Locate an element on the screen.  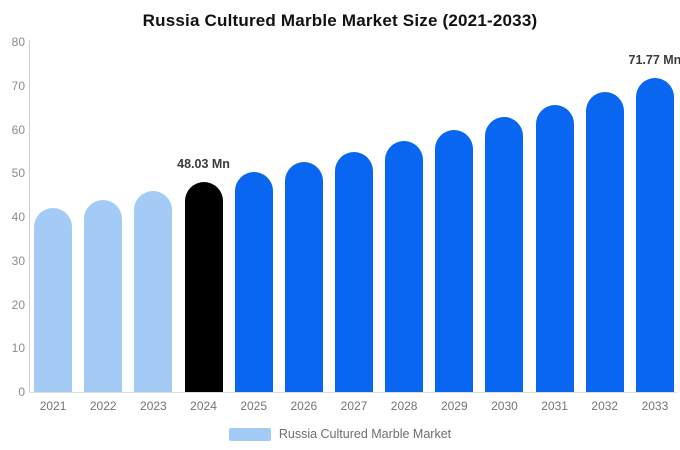
y-axis-line is located at coordinates (29, 216).